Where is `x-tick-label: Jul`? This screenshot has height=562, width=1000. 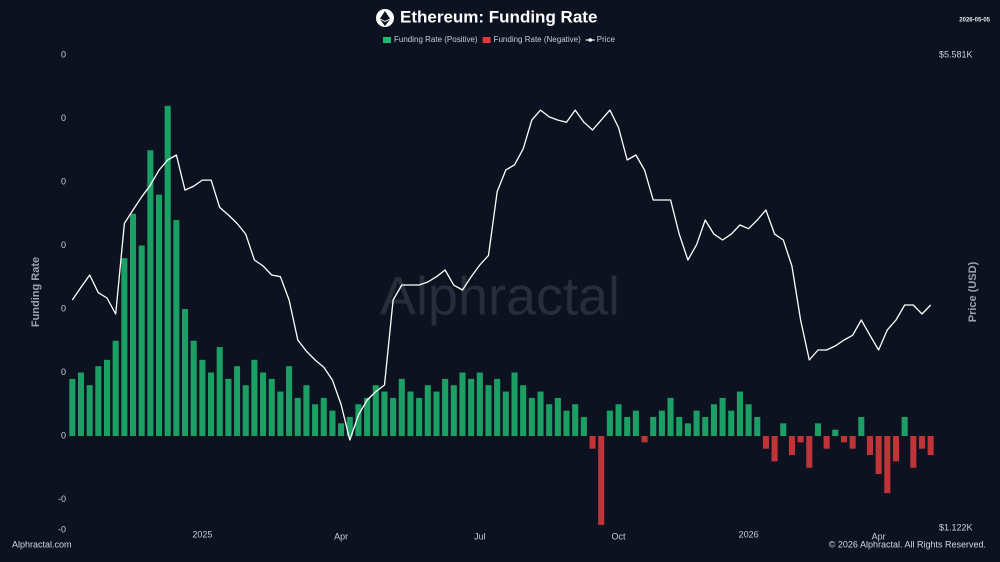 x-tick-label: Jul is located at coordinates (480, 536).